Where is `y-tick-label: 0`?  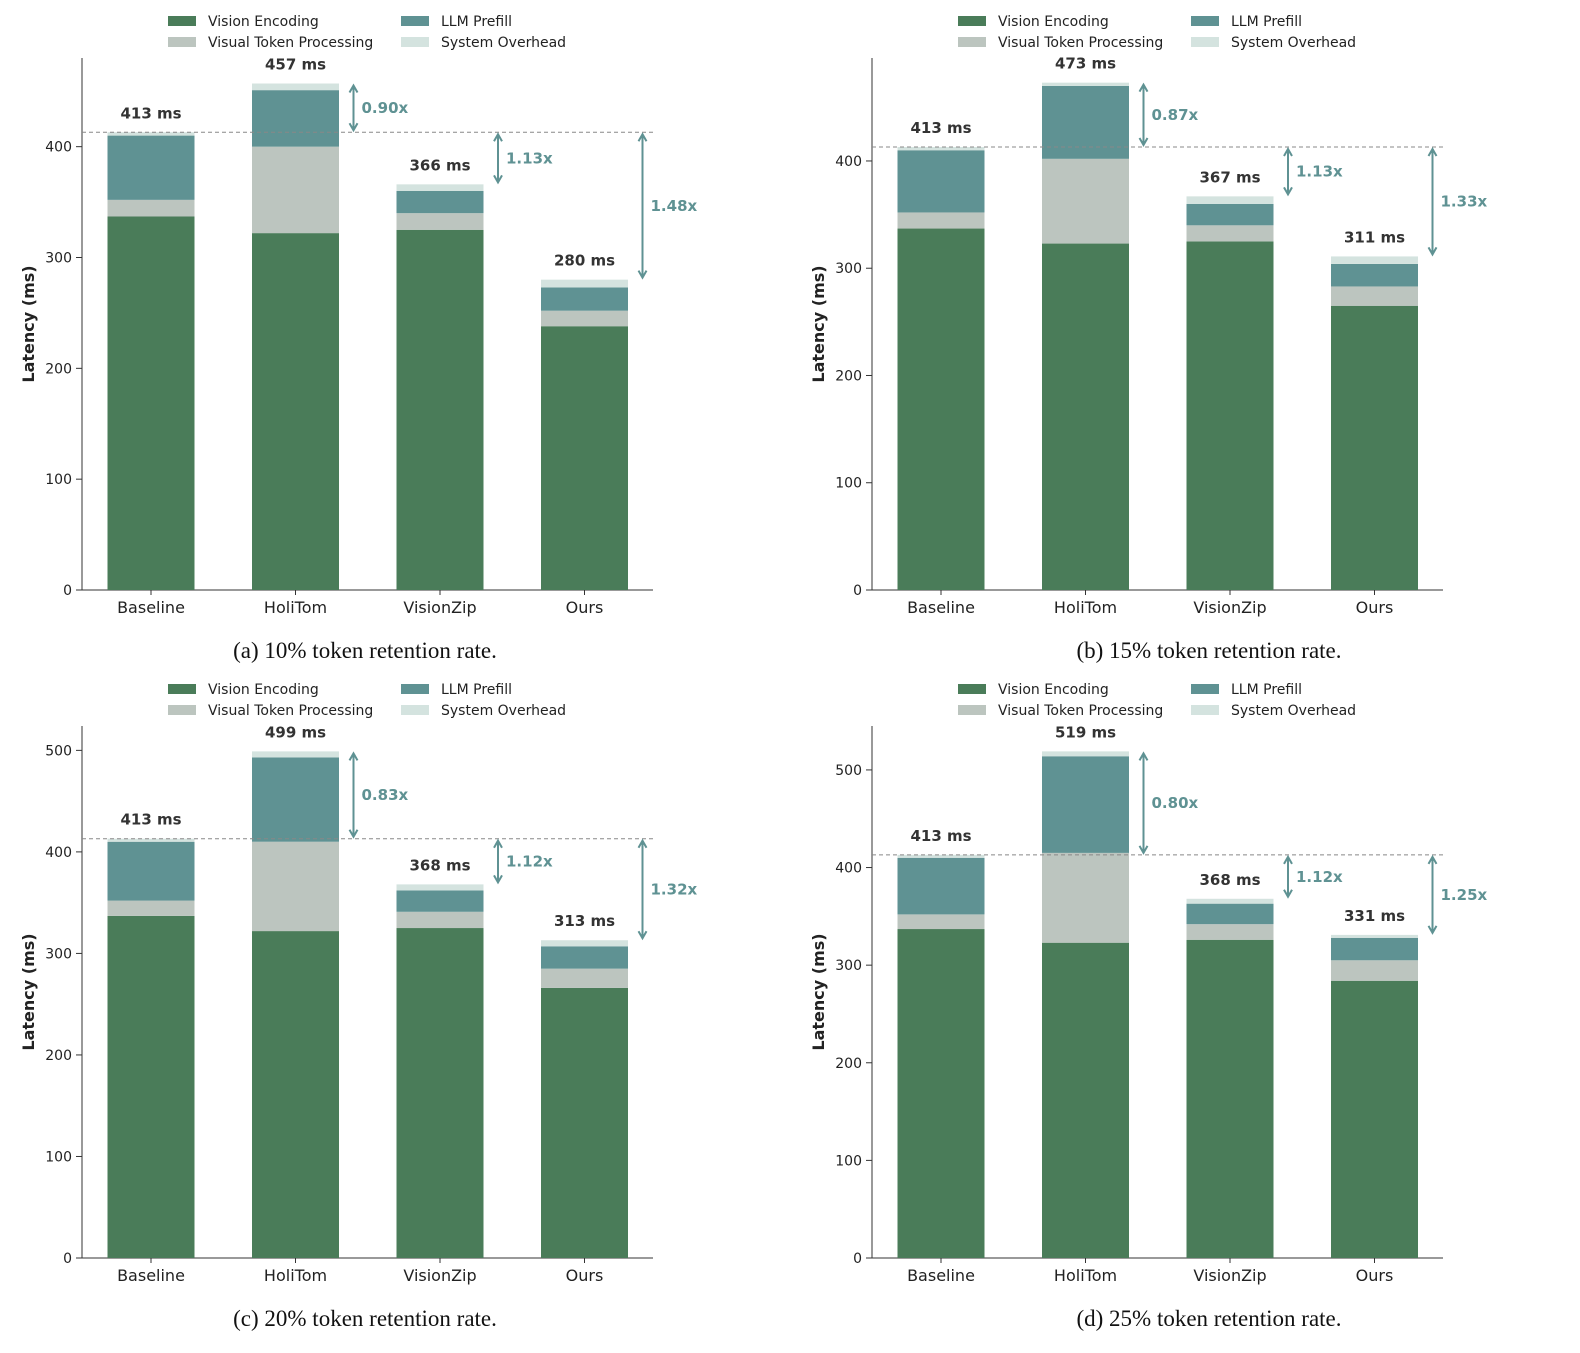 y-tick-label: 0 is located at coordinates (67, 591).